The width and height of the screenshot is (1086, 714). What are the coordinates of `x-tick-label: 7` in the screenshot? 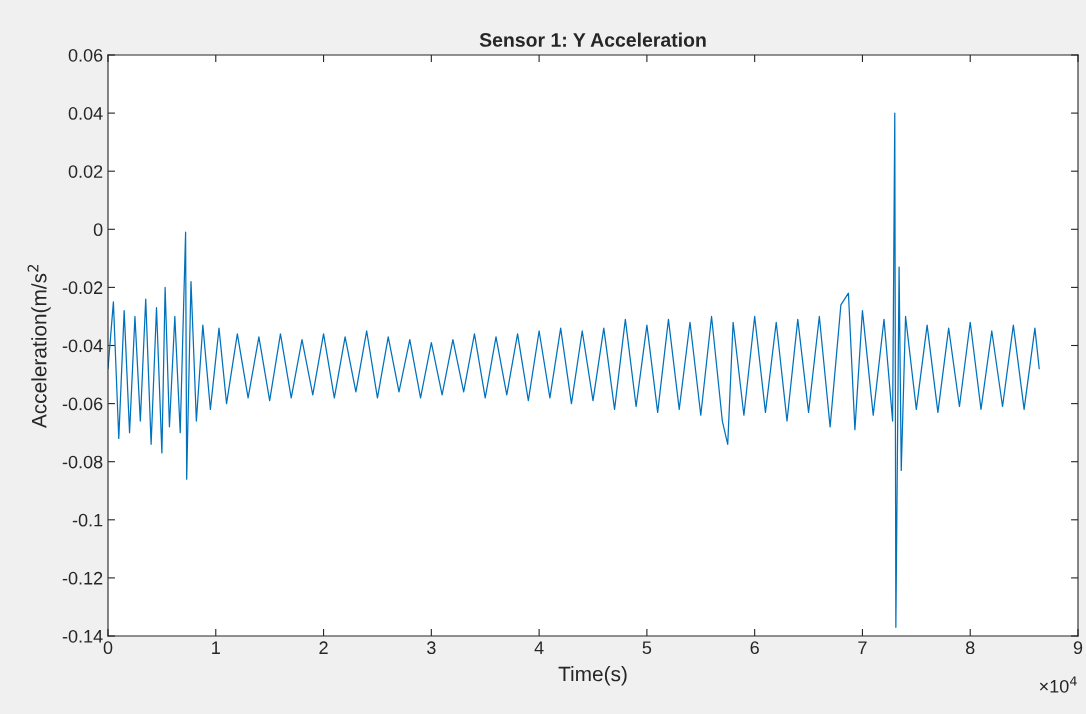 It's located at (862, 647).